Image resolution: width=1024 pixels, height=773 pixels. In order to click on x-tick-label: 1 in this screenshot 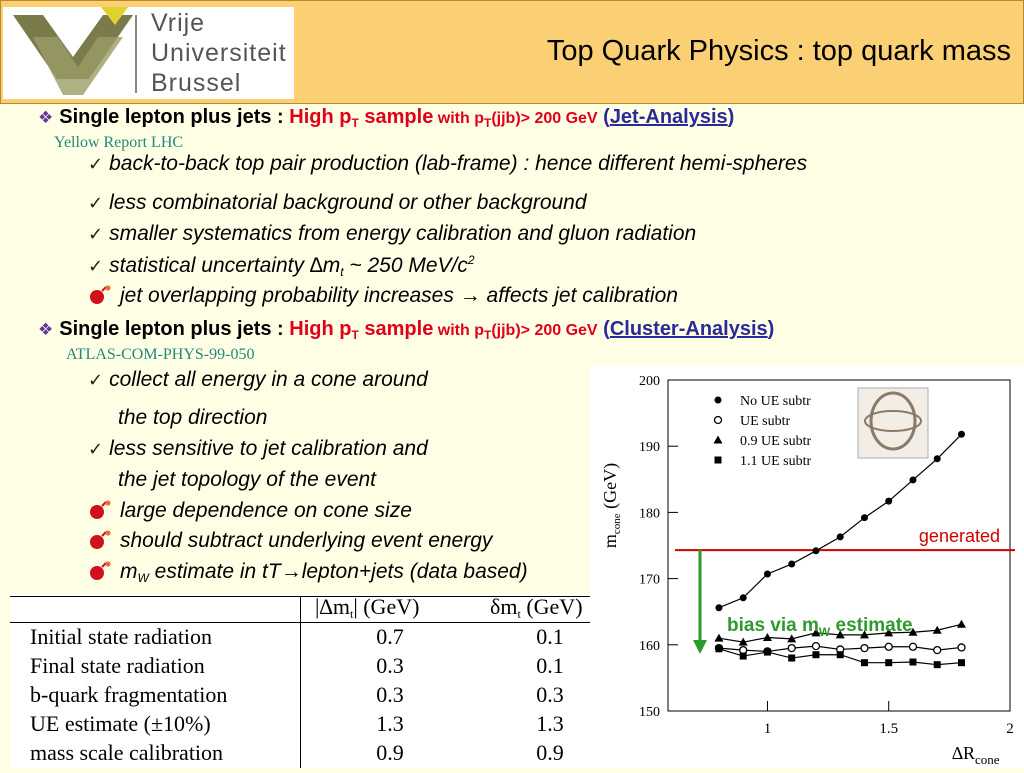, I will do `click(768, 729)`.